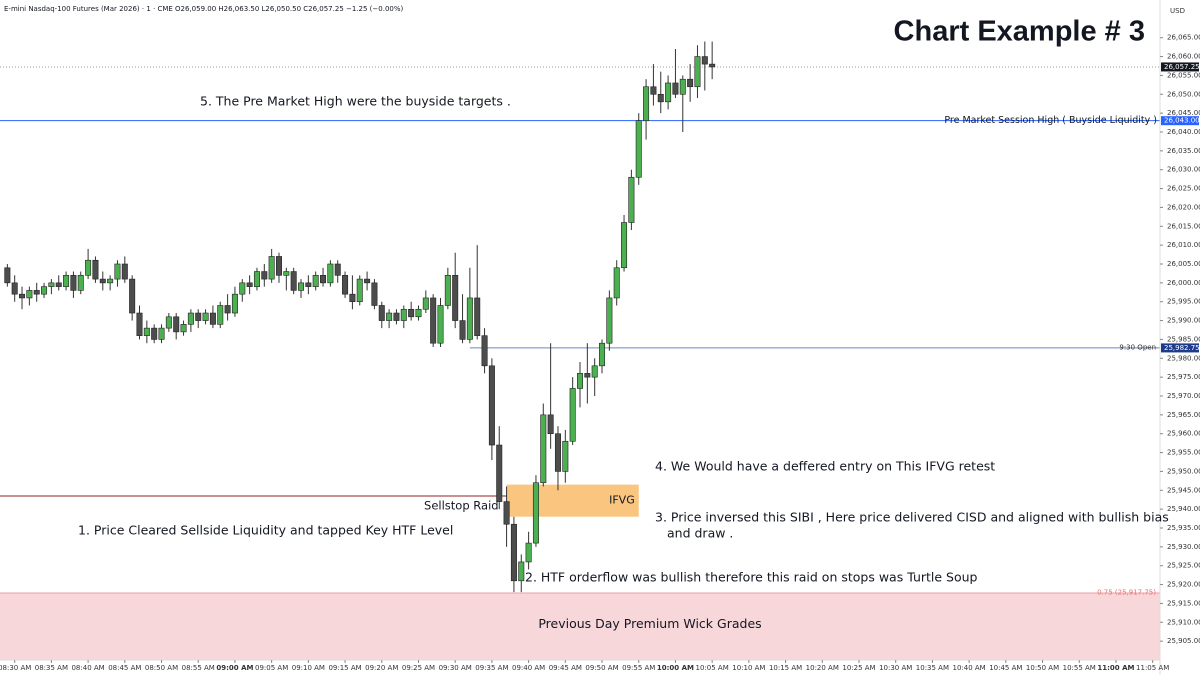  Describe the element at coordinates (572, 500) in the screenshot. I see `ifvg-zone` at that location.